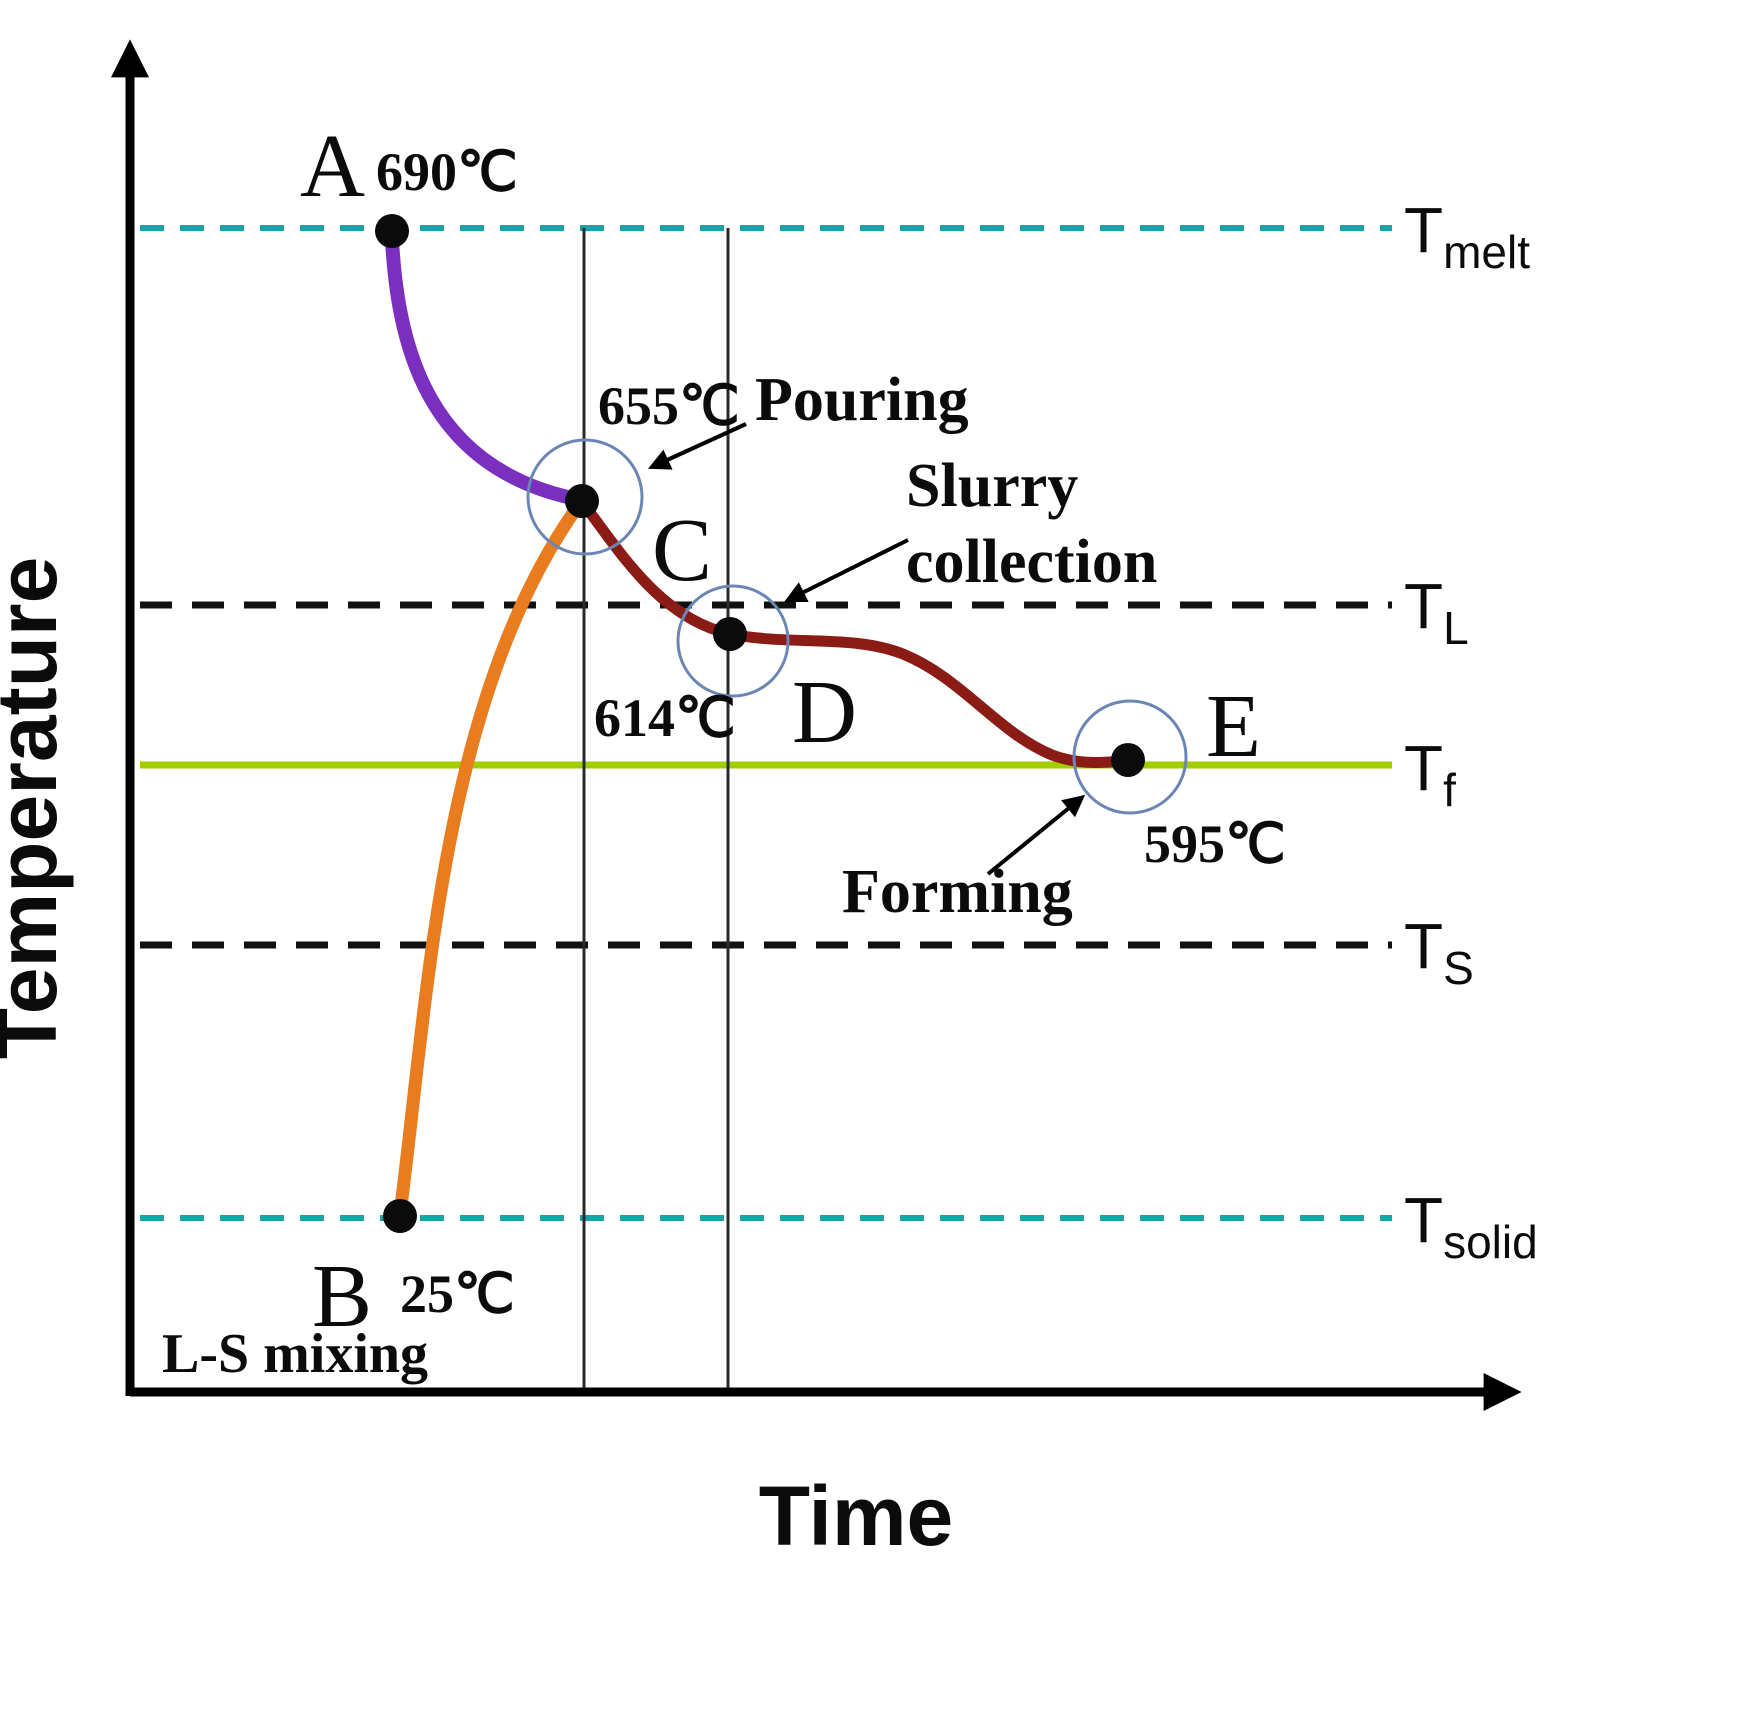 Image resolution: width=1754 pixels, height=1732 pixels. I want to click on forming-circle, so click(1130, 757).